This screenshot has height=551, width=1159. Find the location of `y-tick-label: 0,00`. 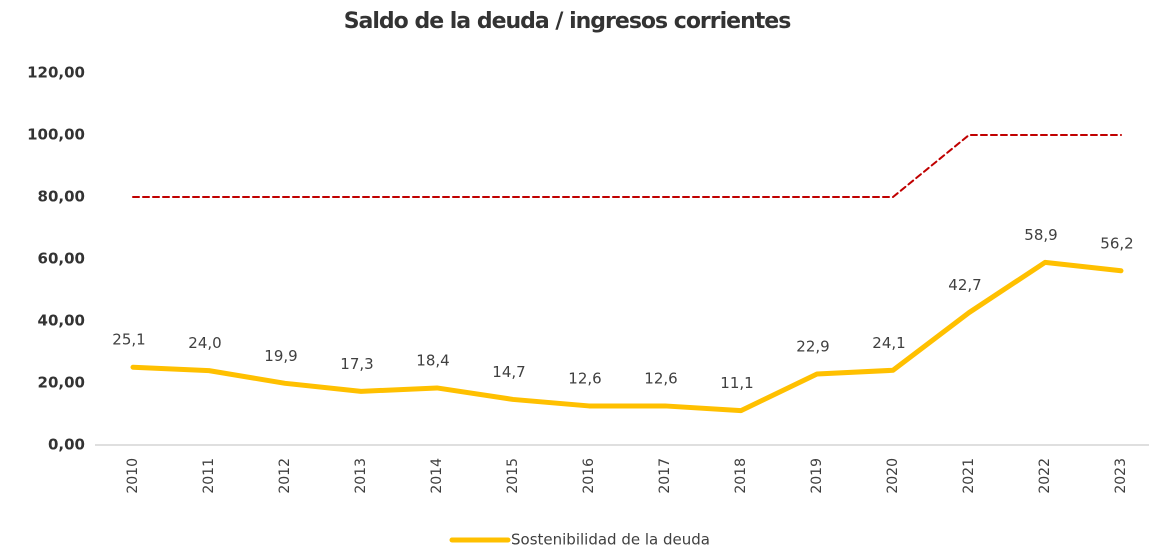

y-tick-label: 0,00 is located at coordinates (66, 445).